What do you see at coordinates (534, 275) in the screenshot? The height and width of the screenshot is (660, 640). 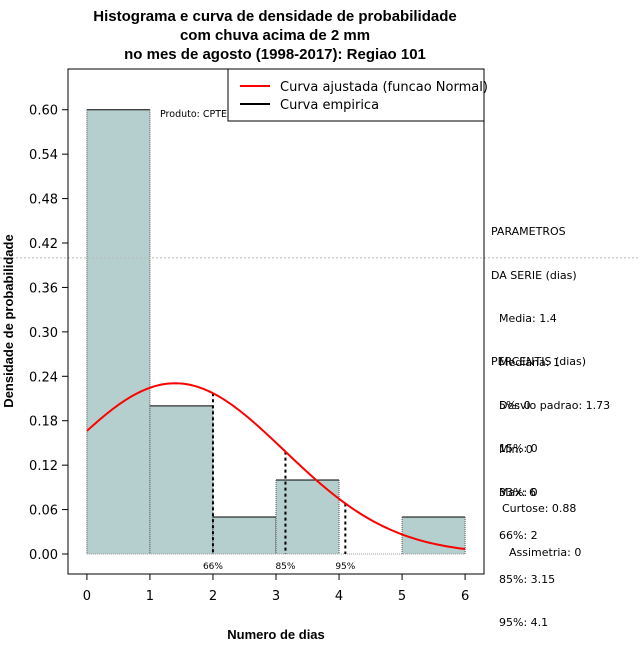 I see `params-title-line-2: DA SERIE (dias)` at bounding box center [534, 275].